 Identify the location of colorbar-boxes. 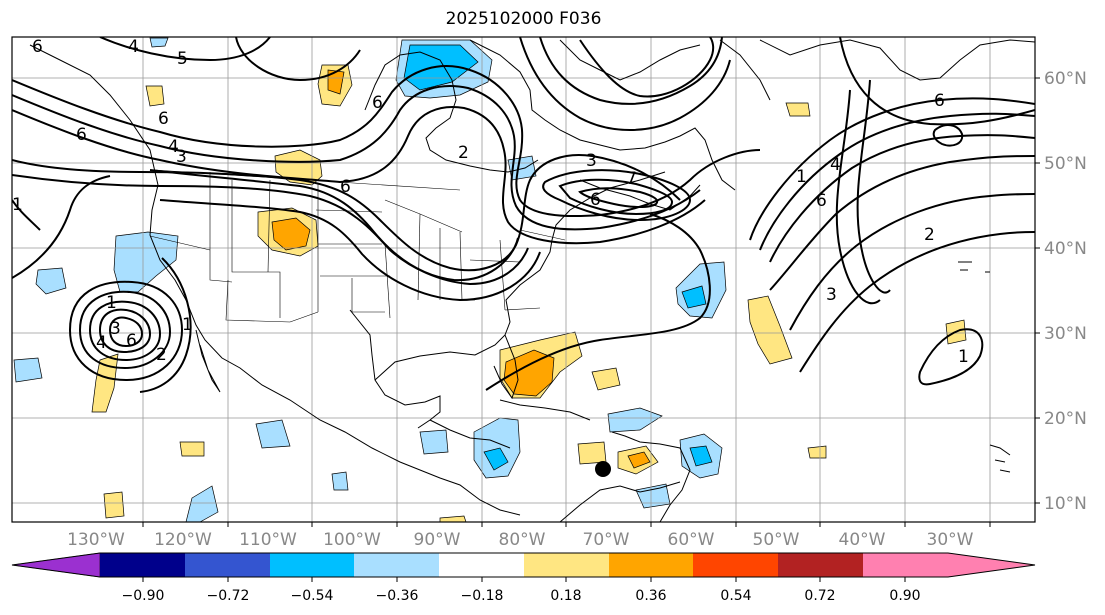
(437, 565).